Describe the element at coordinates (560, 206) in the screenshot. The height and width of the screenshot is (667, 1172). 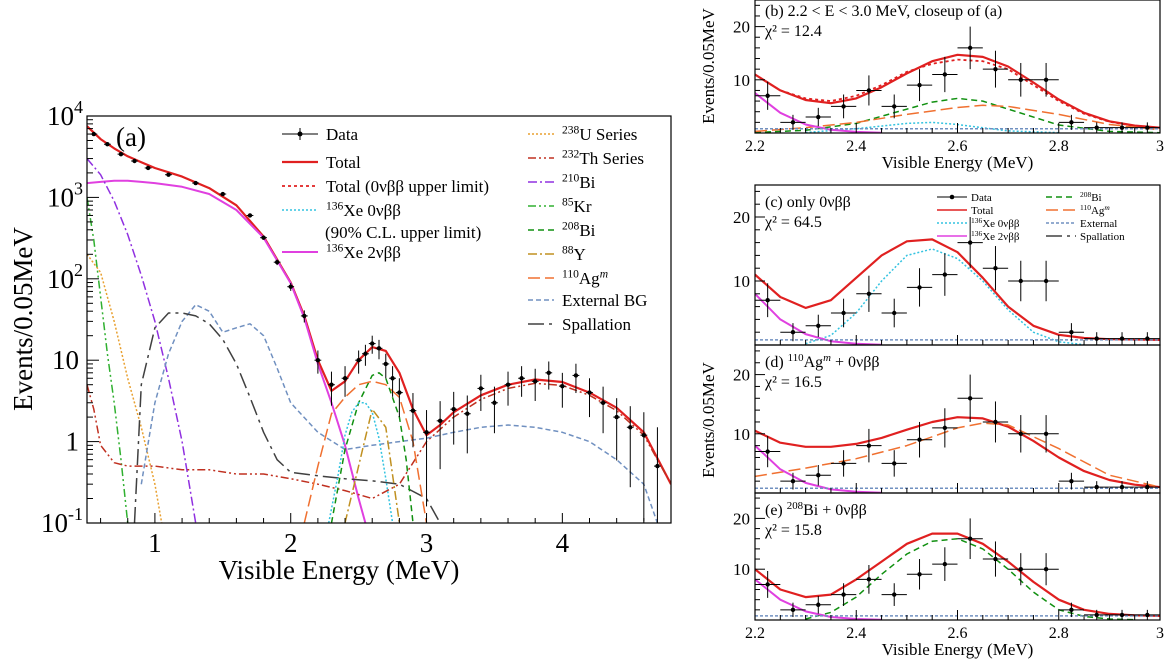
I see `legend-entry-85kr: 85Kr` at that location.